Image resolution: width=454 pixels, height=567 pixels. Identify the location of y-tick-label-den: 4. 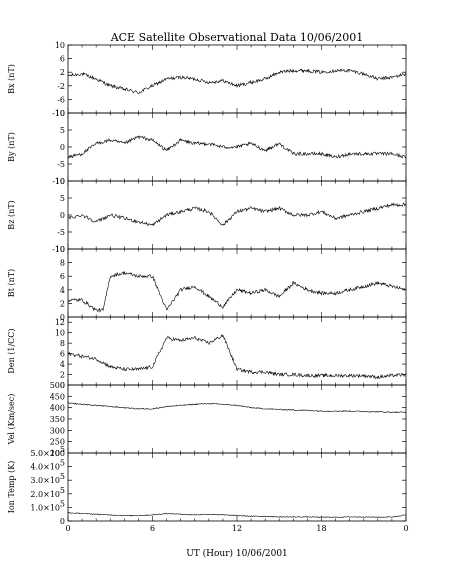
(62, 364).